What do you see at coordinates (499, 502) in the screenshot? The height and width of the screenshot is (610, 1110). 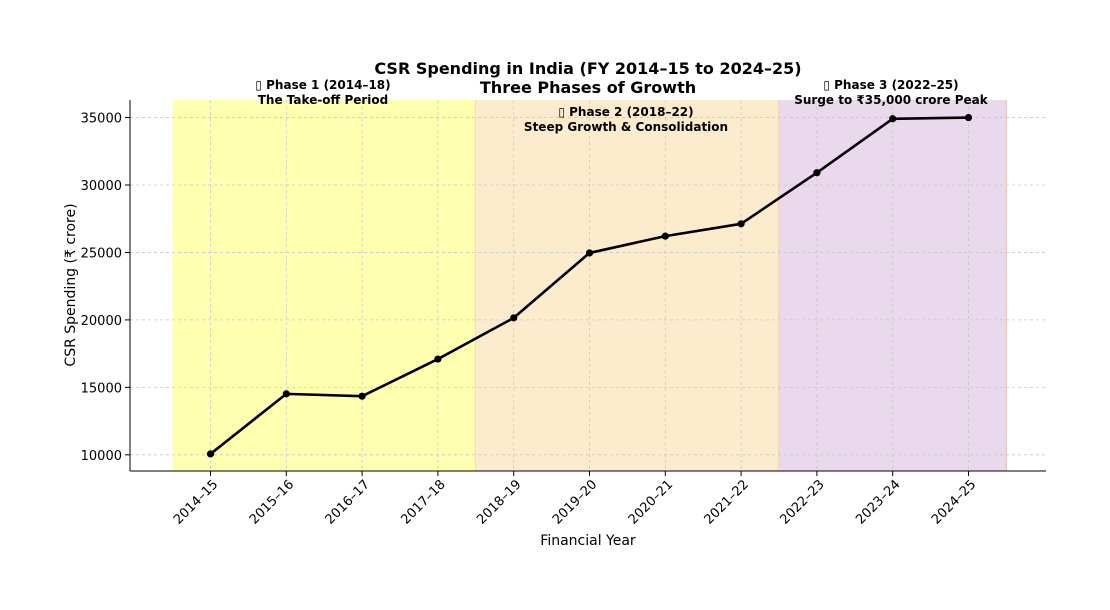 I see `x-tick-label: 2018–19` at bounding box center [499, 502].